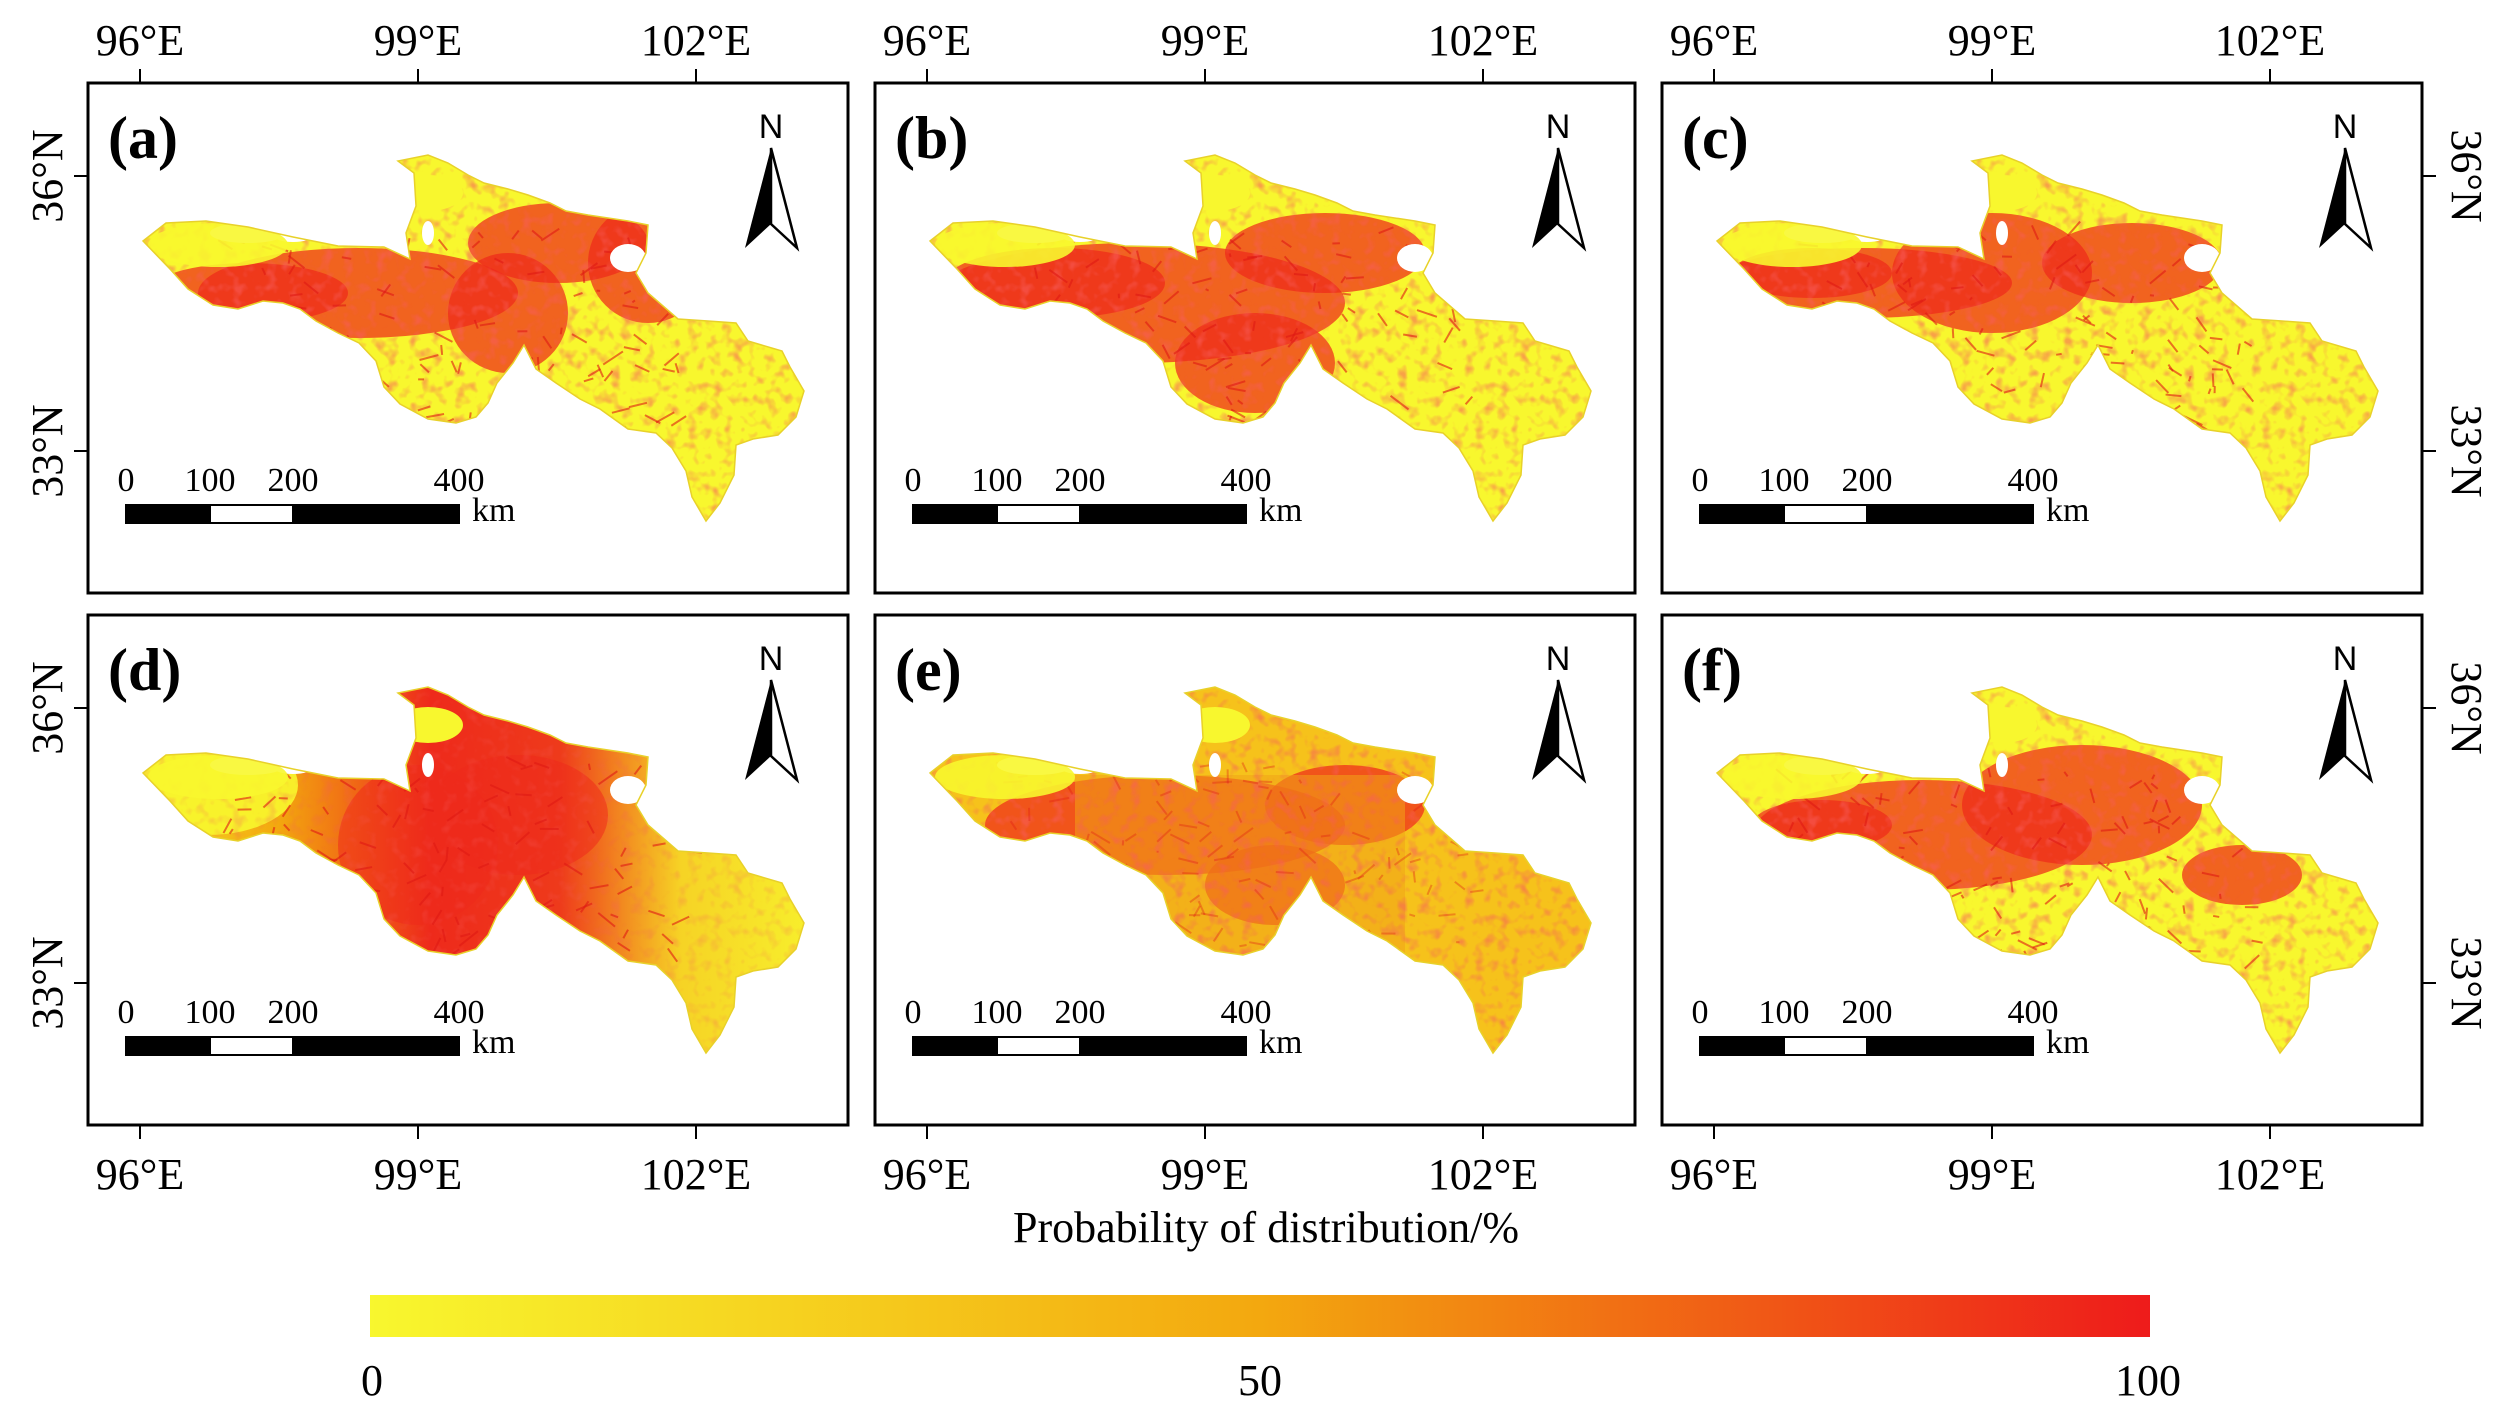  What do you see at coordinates (144, 670) in the screenshot?
I see `panel-label: (d)` at bounding box center [144, 670].